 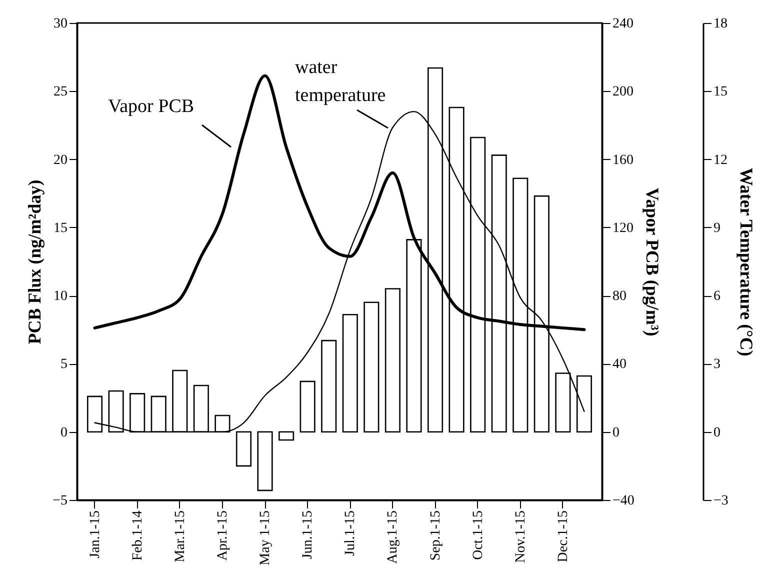 I want to click on y3-tick-label: 18, so click(x=721, y=24).